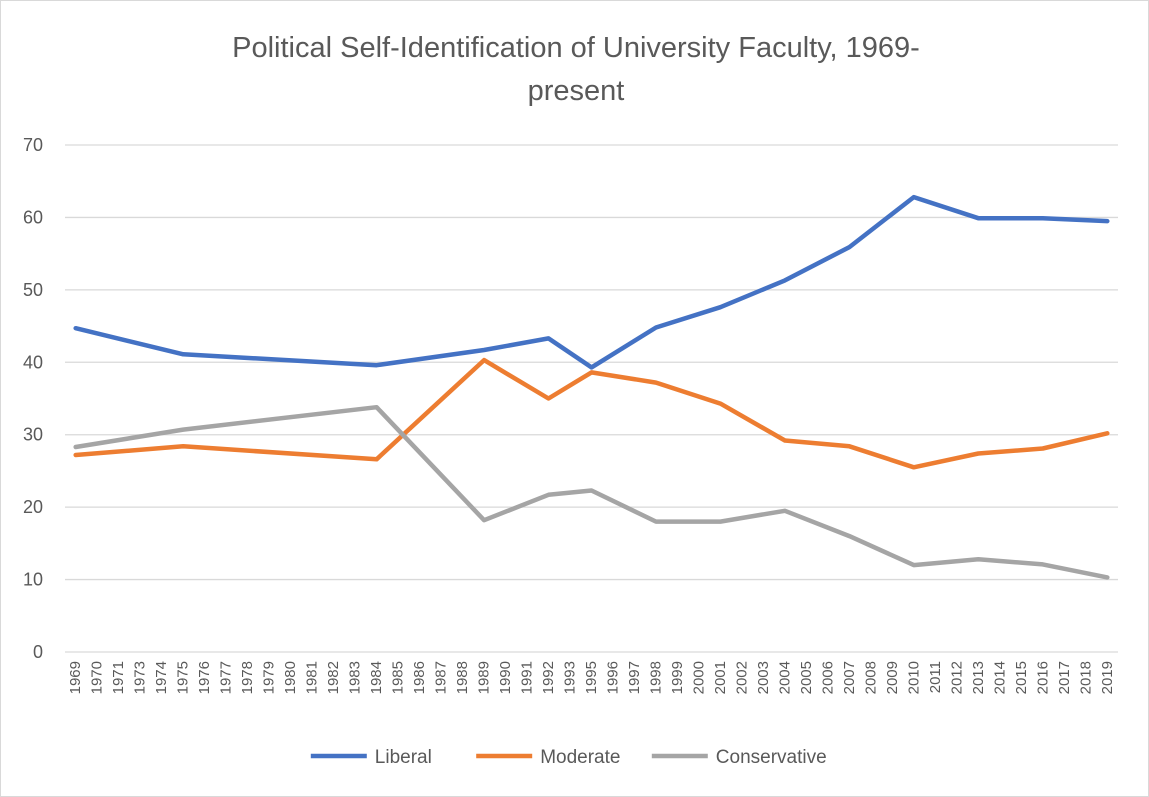 Image resolution: width=1149 pixels, height=797 pixels. Describe the element at coordinates (698, 677) in the screenshot. I see `x-tick-label-2000: 2000` at that location.